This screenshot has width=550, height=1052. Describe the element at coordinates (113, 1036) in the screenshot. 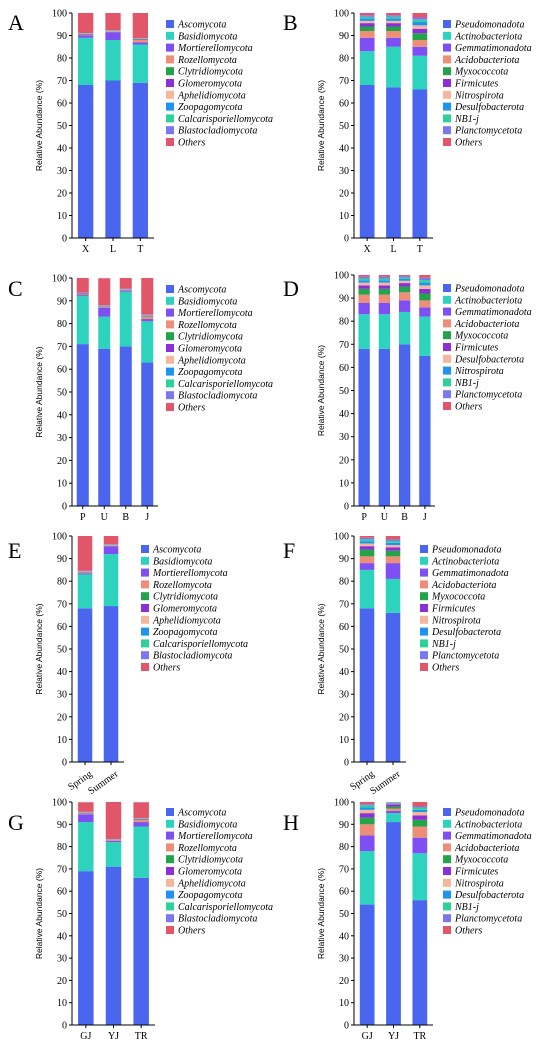

I see `x-tick-label: YJ` at that location.